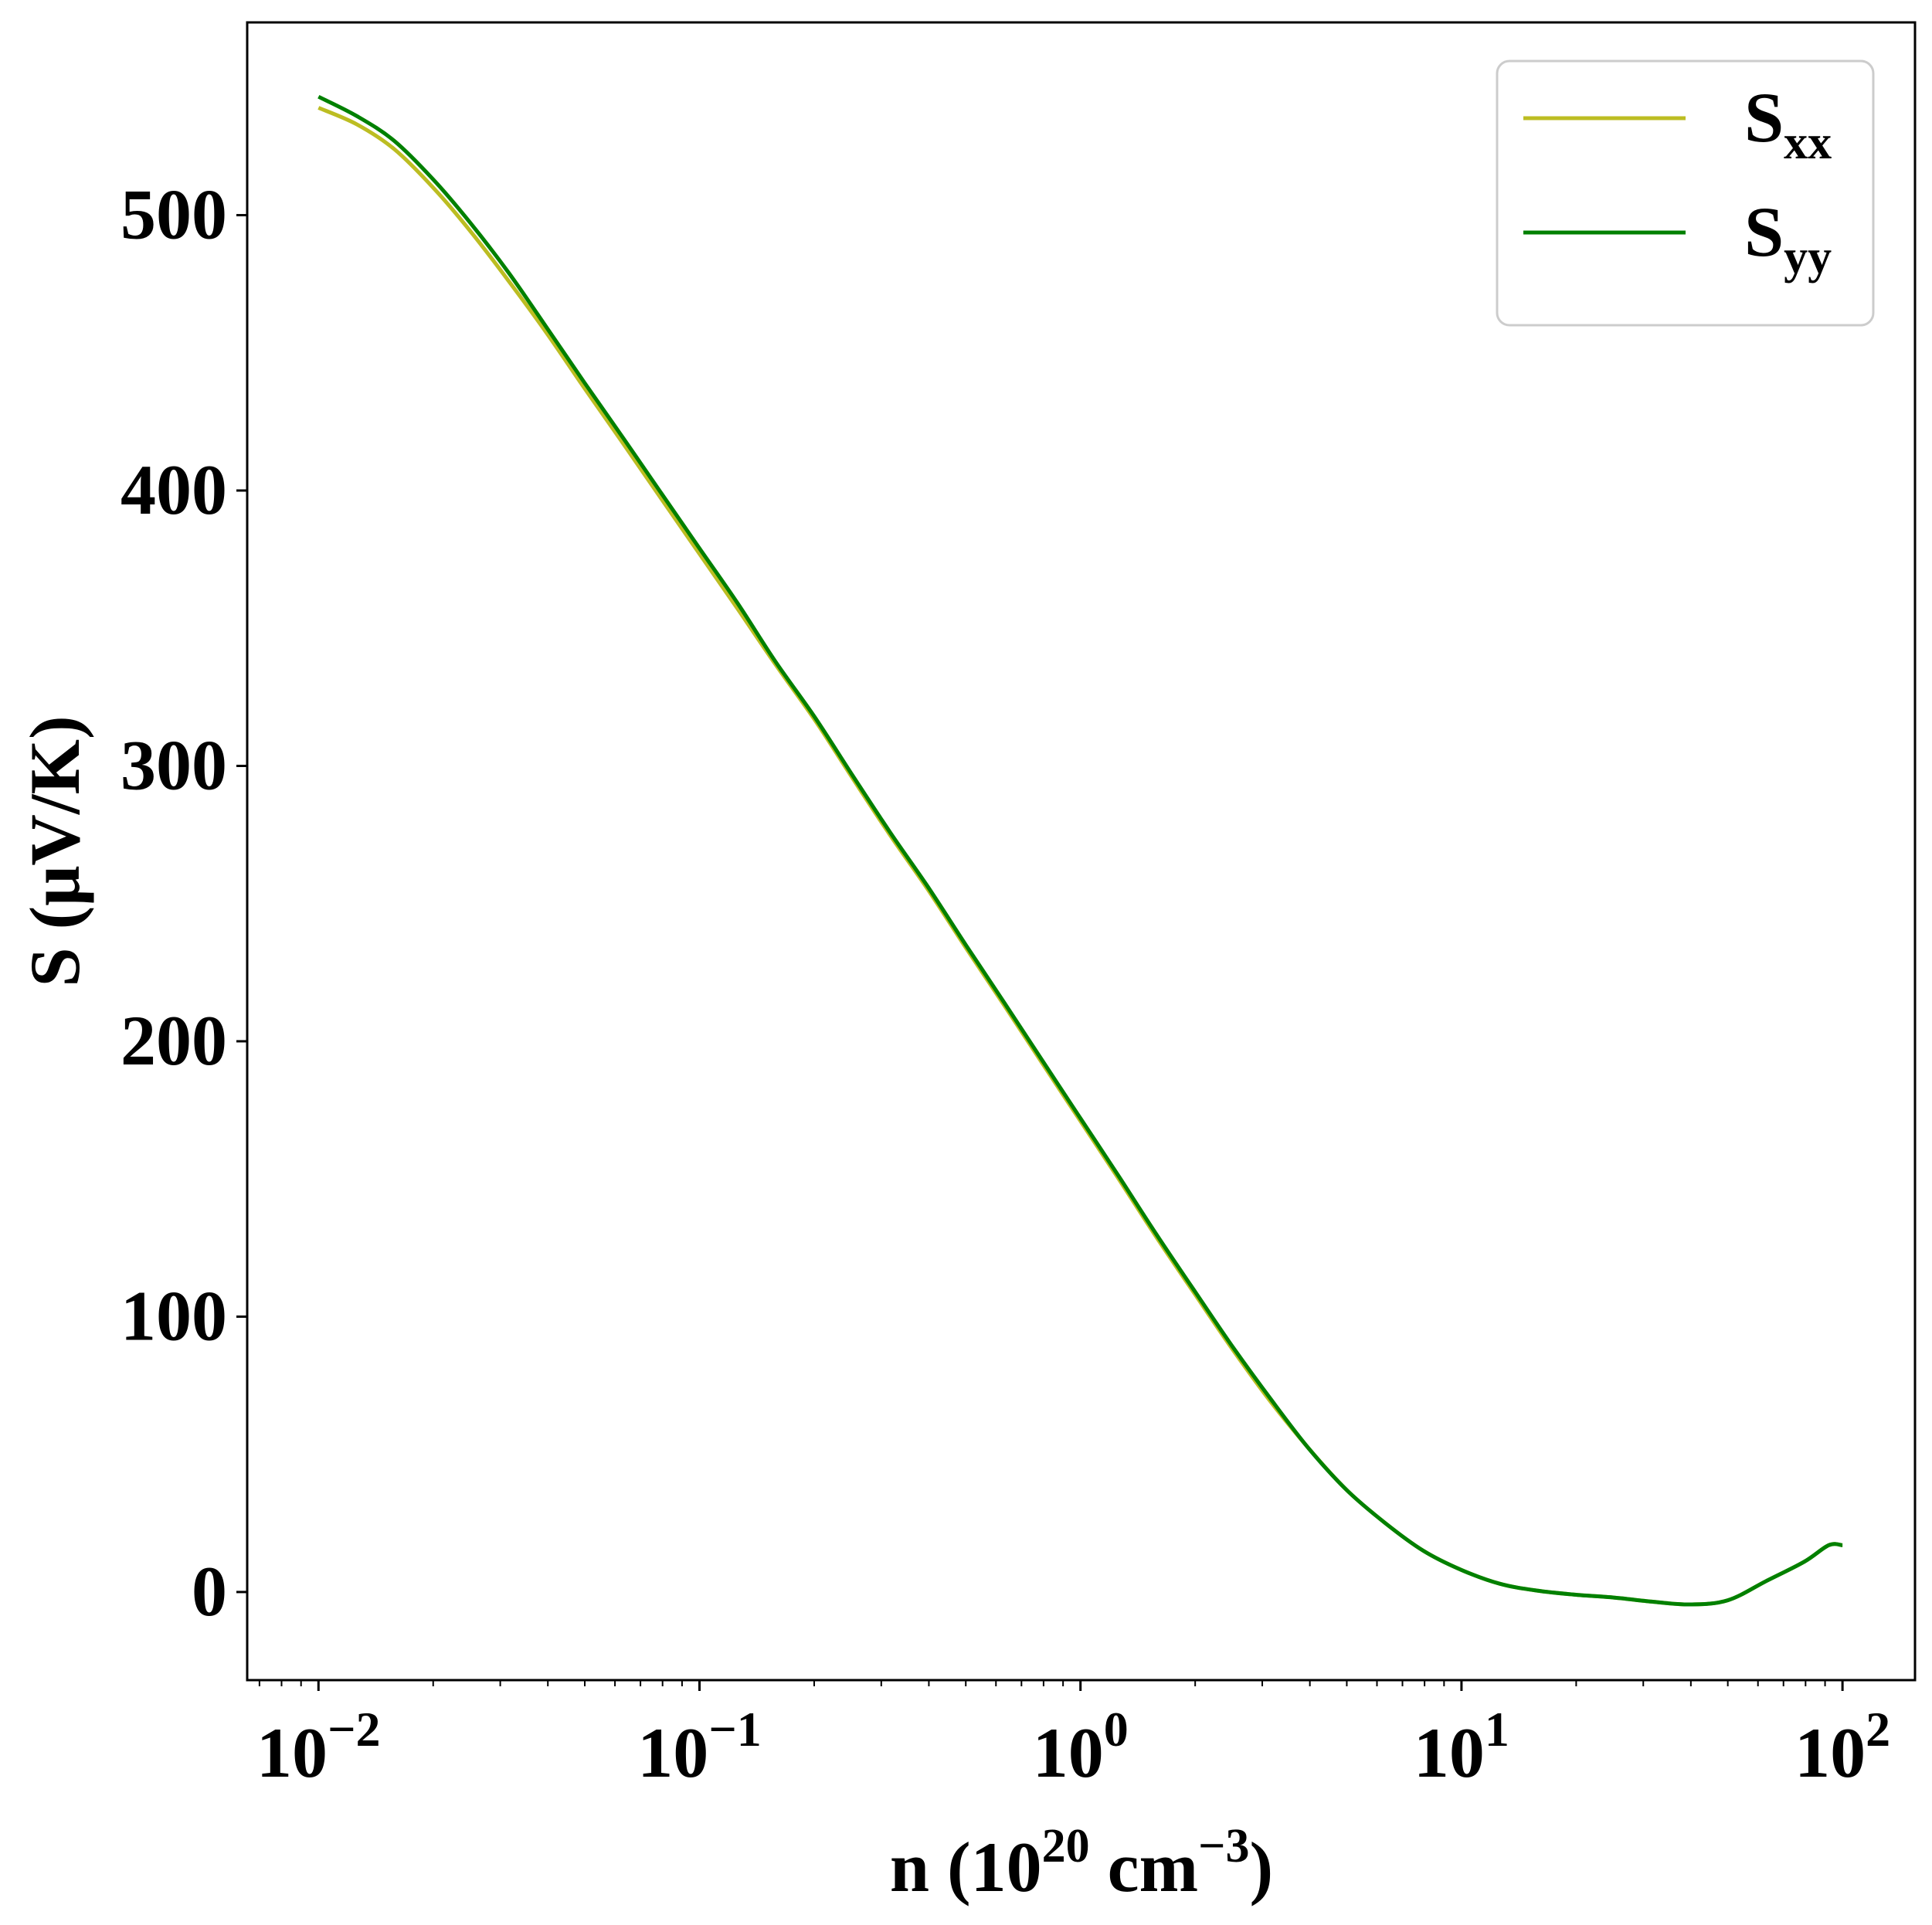  Describe the element at coordinates (1878, 1729) in the screenshot. I see `x-tick-label-exponent: 2` at that location.